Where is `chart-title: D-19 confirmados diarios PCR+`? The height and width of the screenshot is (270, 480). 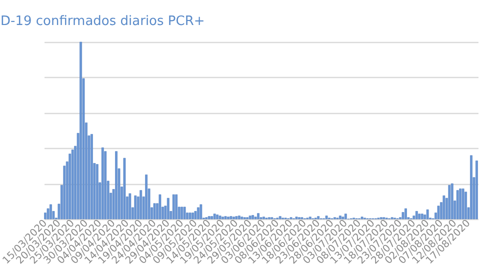
chart-title: D-19 confirmados diarios PCR+ is located at coordinates (102, 21).